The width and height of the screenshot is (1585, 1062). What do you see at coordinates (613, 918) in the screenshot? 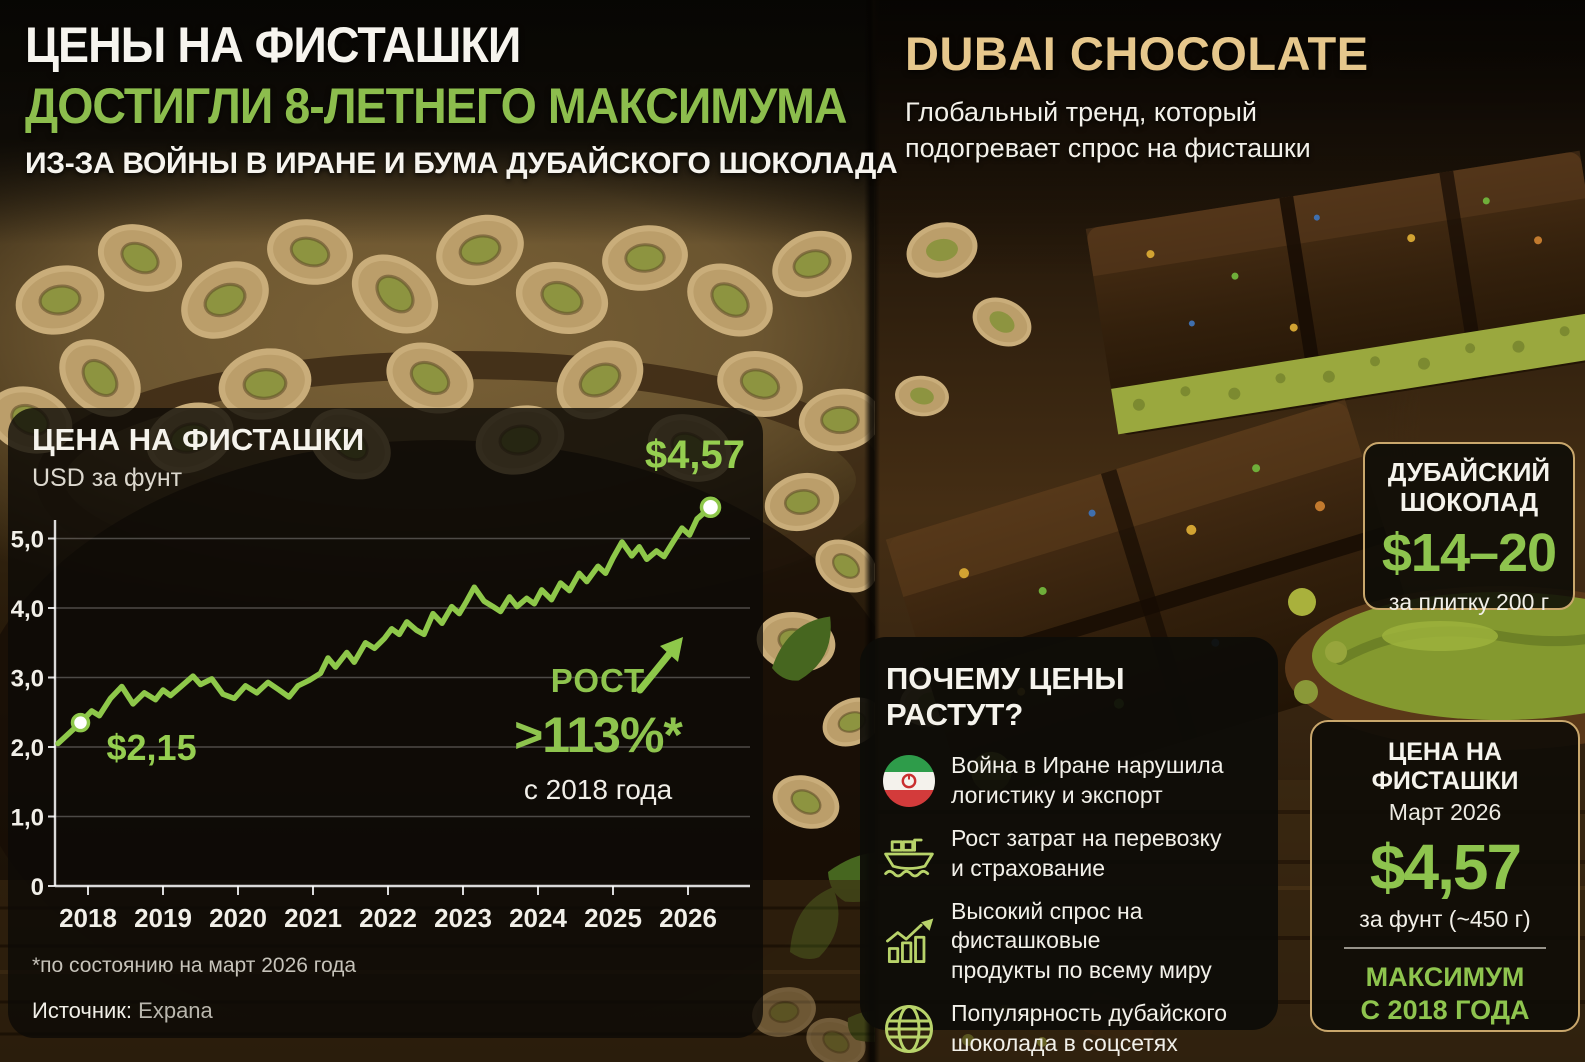
I see `svg-text: 2025` at bounding box center [613, 918].